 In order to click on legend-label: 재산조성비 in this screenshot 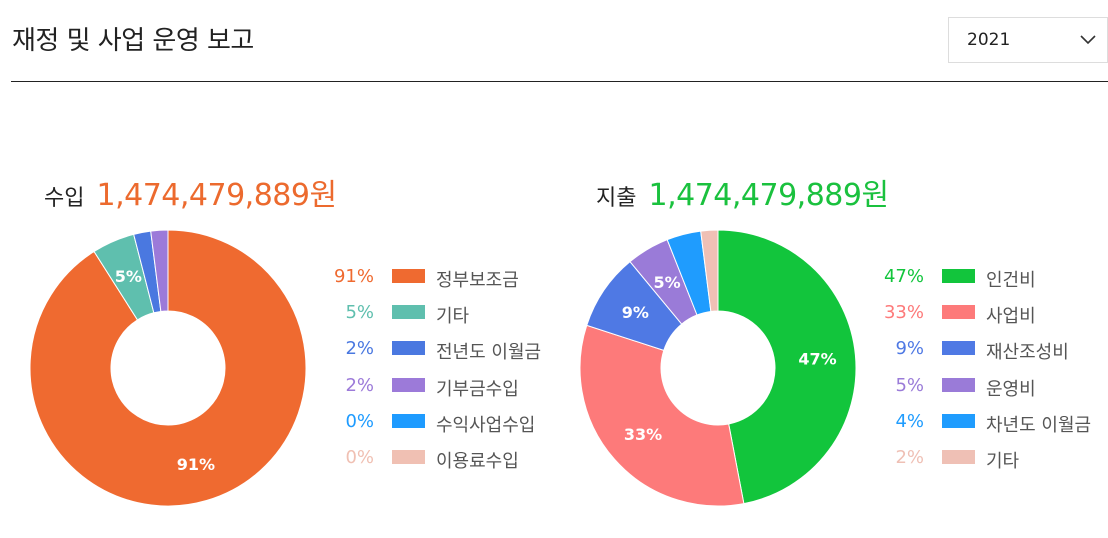, I will do `click(1027, 353)`.